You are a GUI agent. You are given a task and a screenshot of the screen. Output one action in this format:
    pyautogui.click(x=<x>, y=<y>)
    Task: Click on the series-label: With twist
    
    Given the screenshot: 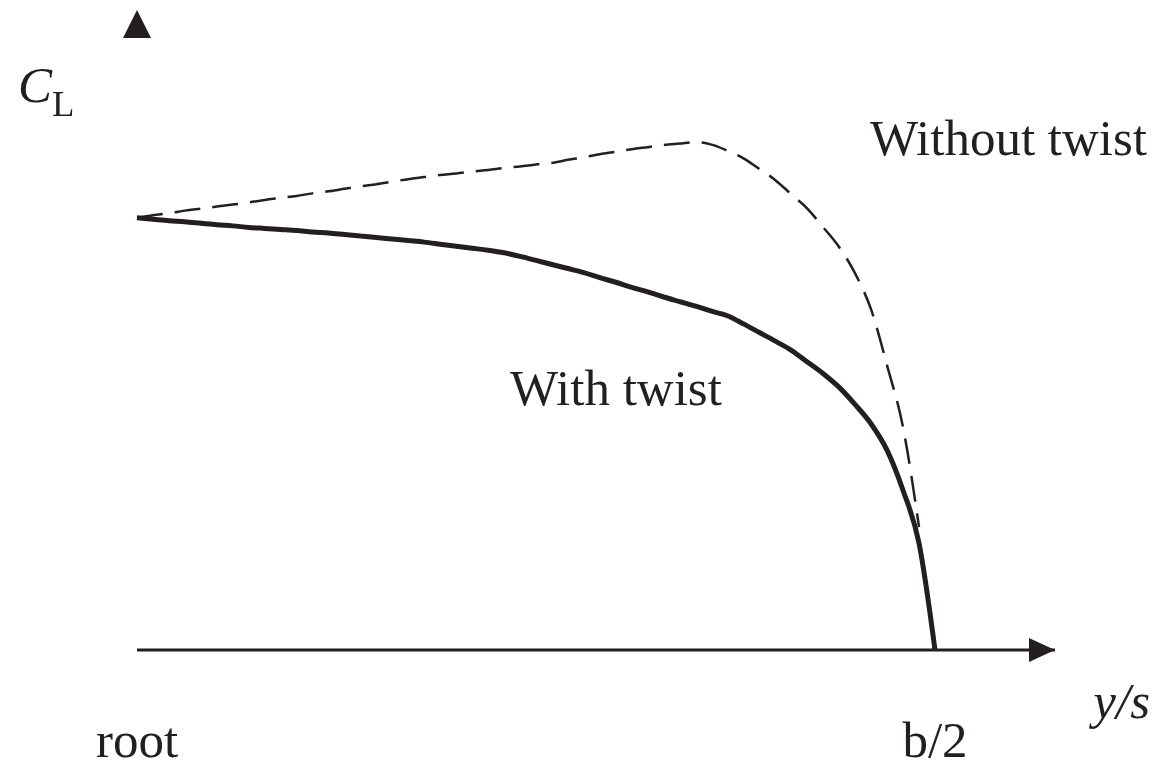 What is the action you would take?
    pyautogui.click(x=616, y=388)
    